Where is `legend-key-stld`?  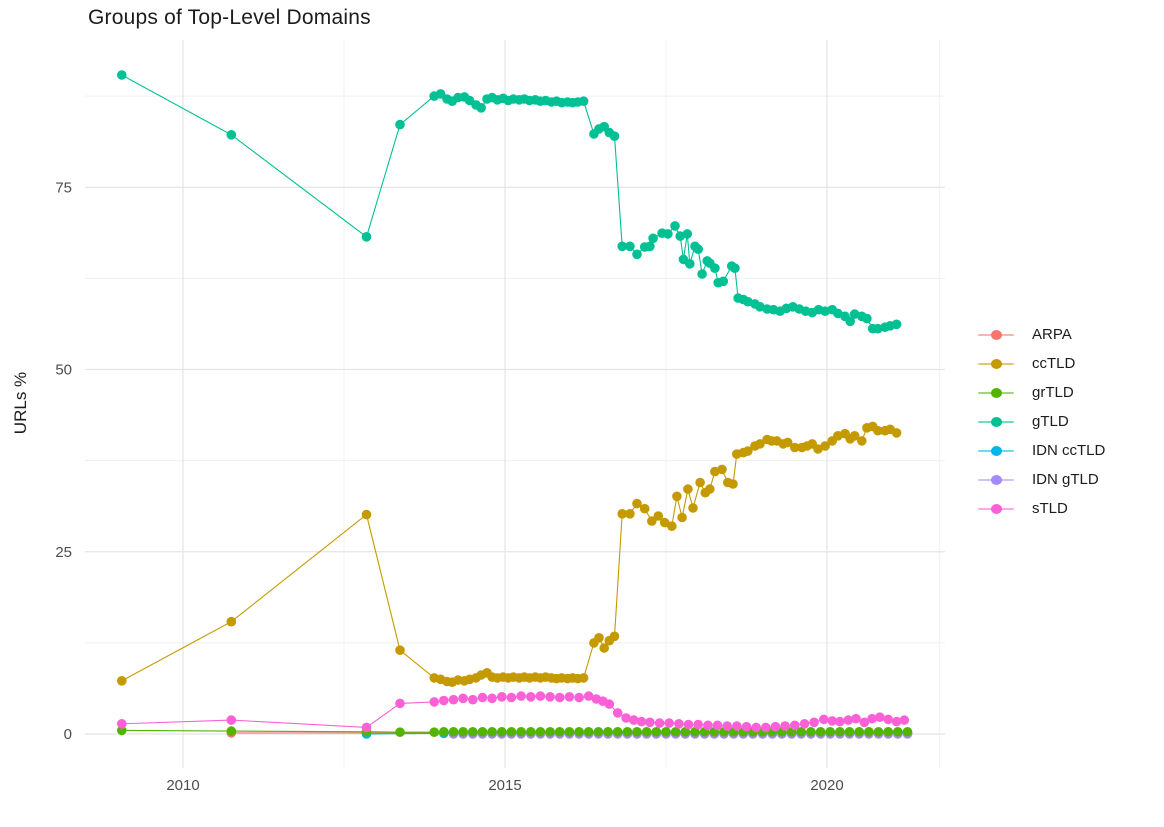 legend-key-stld is located at coordinates (996, 509).